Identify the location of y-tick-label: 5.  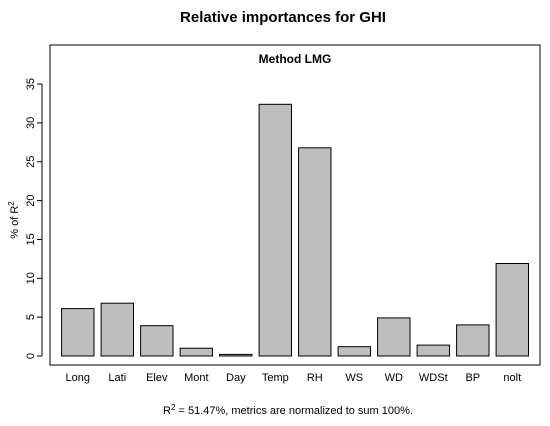
(31, 317).